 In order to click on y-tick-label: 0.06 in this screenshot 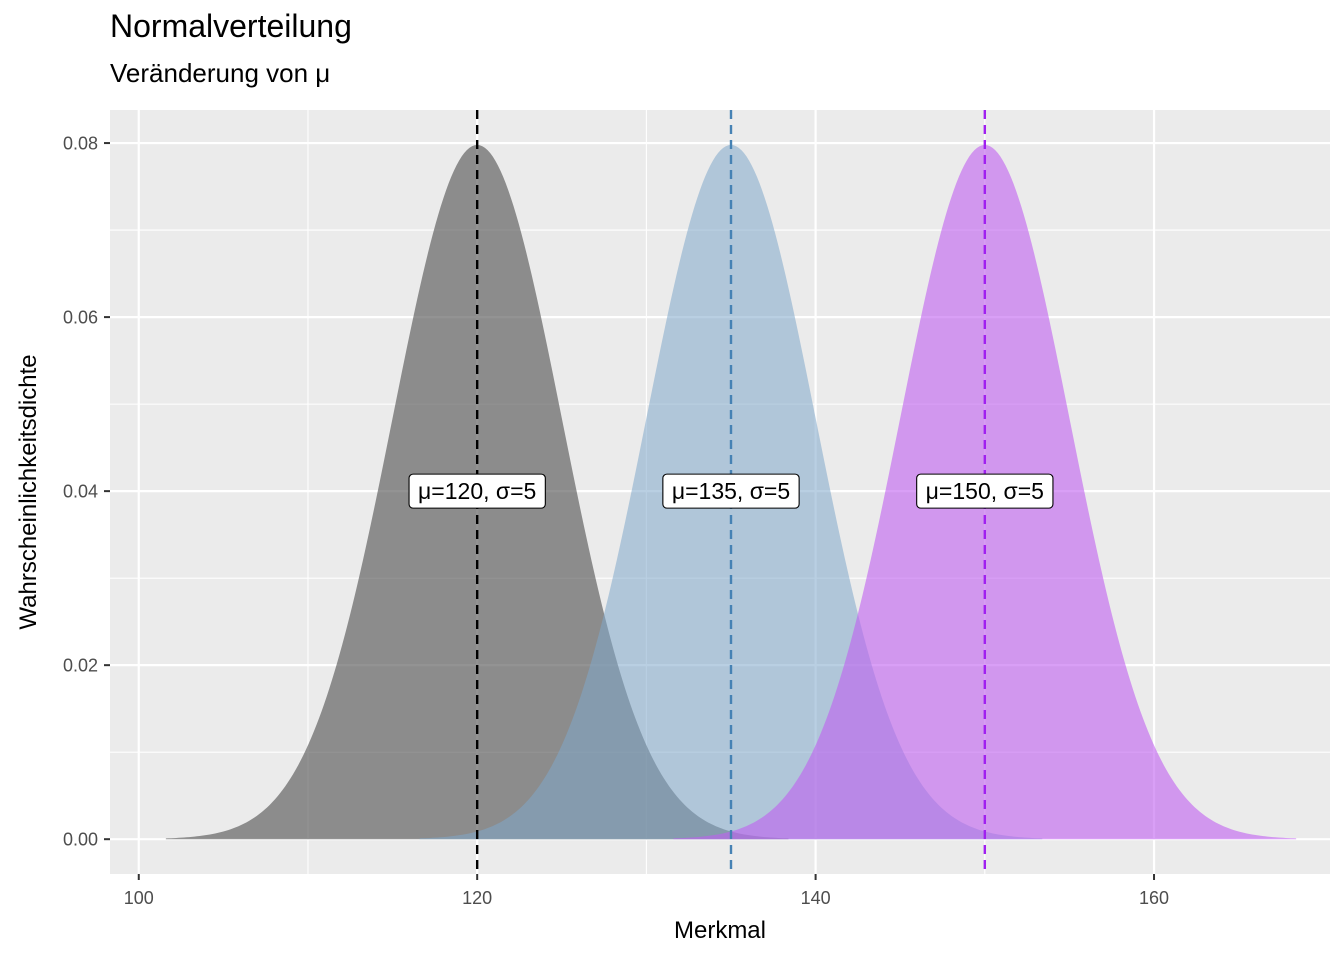, I will do `click(80, 318)`.